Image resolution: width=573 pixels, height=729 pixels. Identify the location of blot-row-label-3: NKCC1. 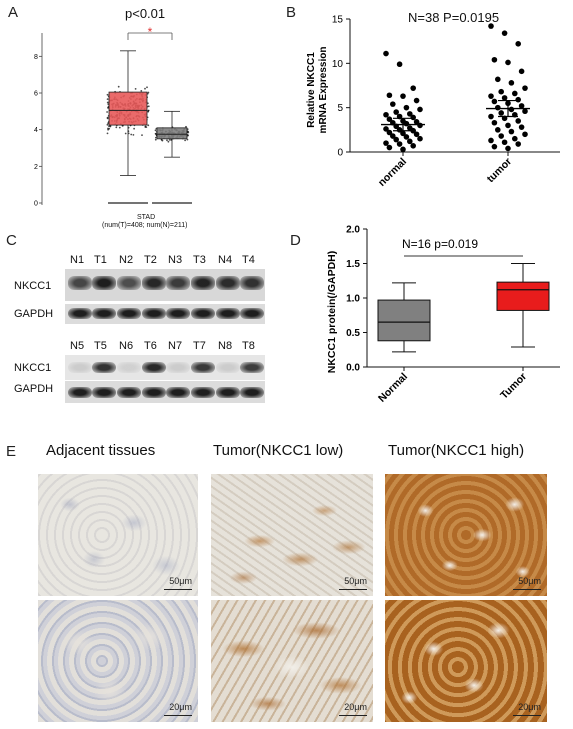
(33, 368).